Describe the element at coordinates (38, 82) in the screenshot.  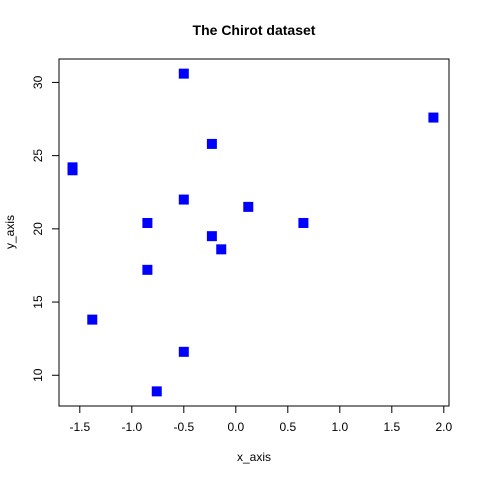
I see `y-tick-label: 30` at that location.